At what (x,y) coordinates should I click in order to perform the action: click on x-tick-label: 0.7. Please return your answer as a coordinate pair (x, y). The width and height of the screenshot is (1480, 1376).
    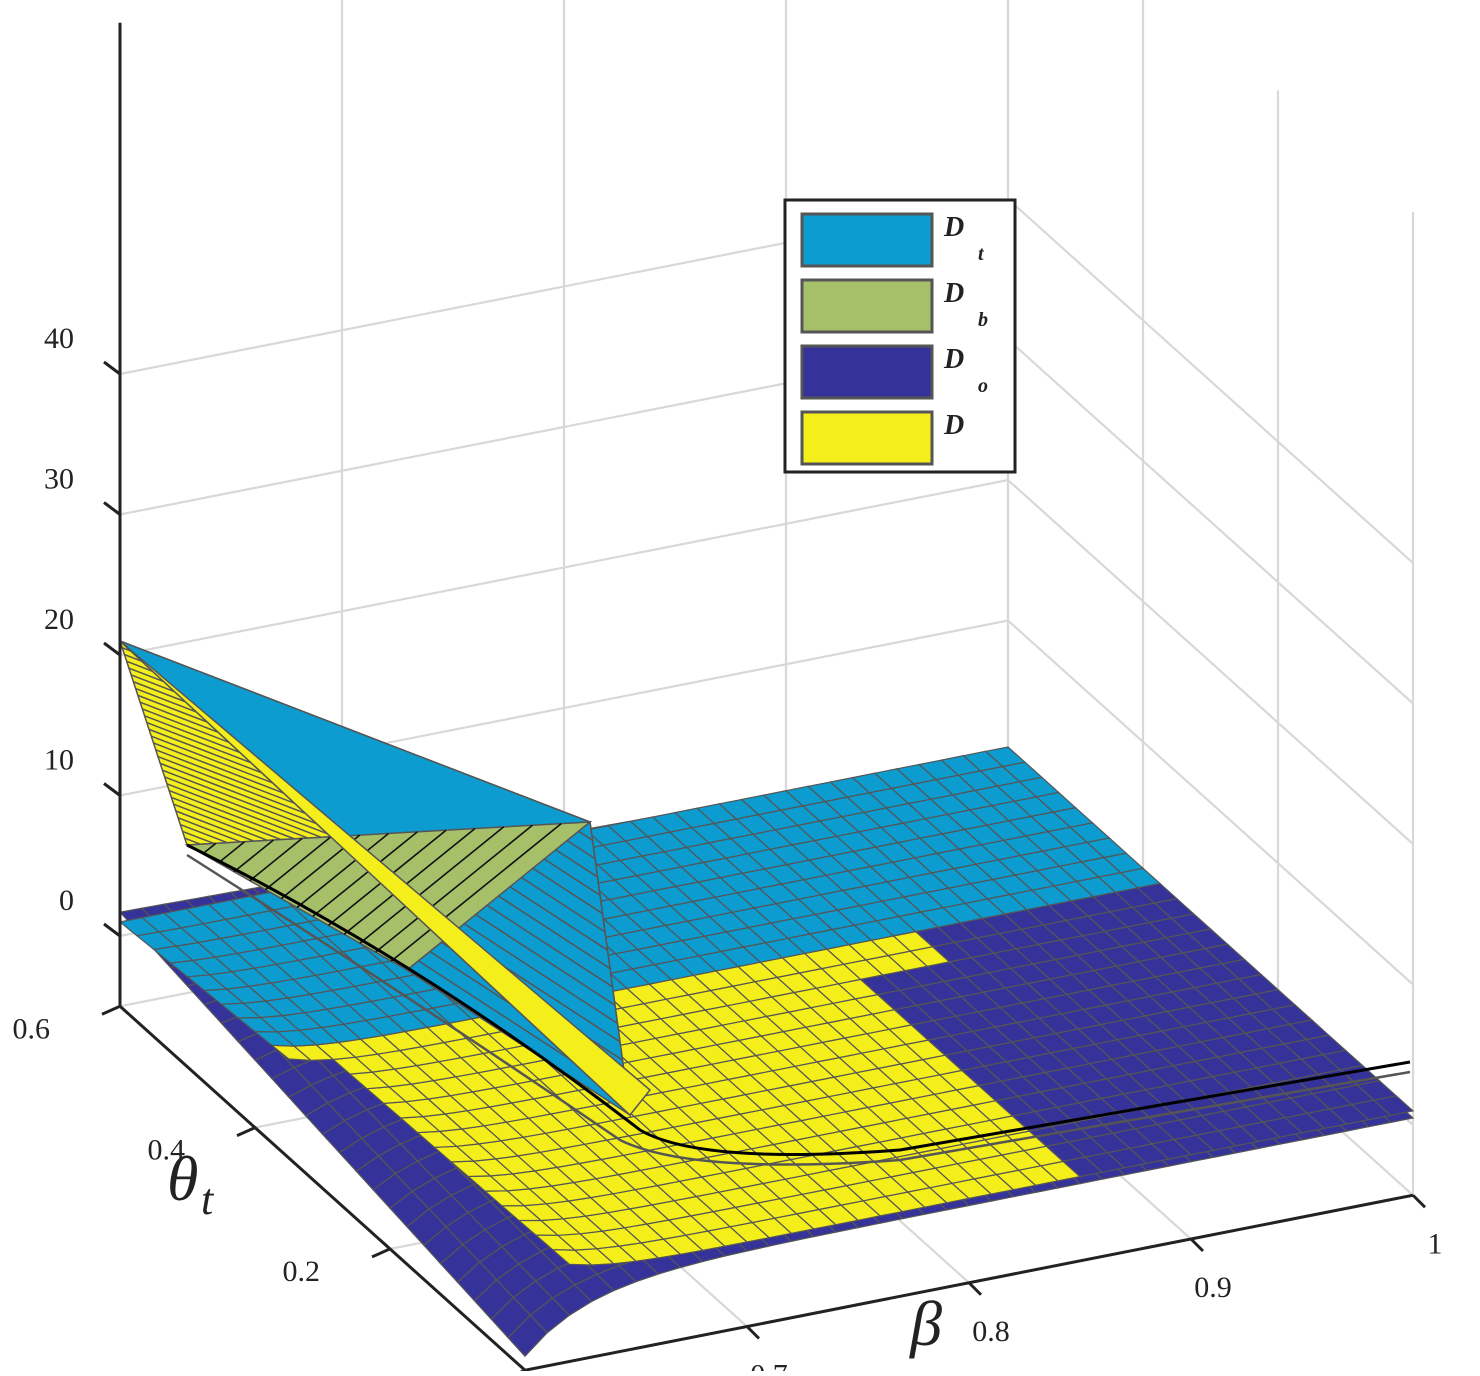
    Looking at the image, I should click on (769, 1365).